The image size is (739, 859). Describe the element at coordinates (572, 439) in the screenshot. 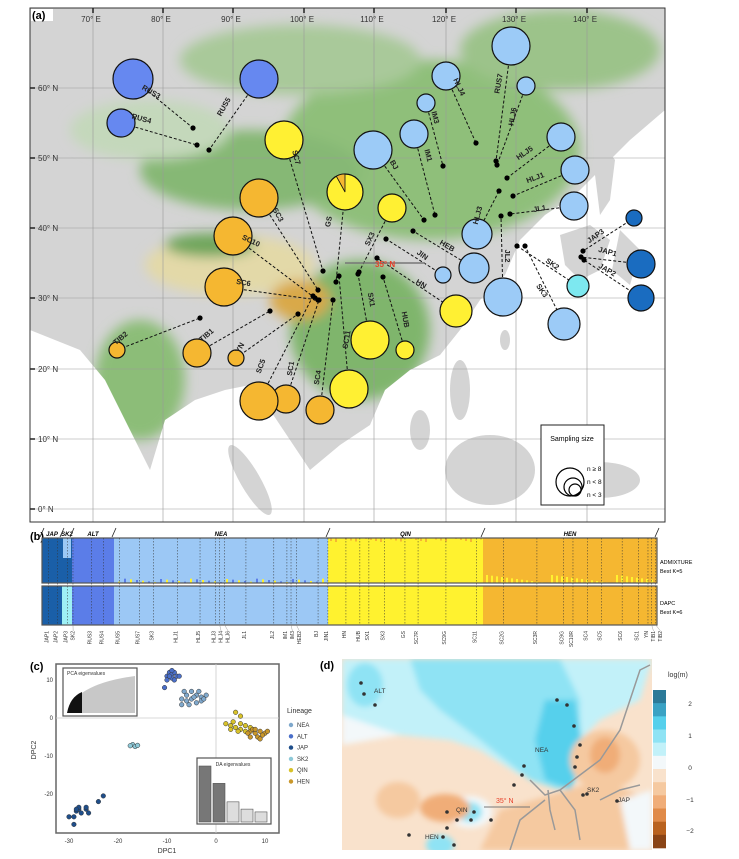

I see `legend-title: Sampling size` at that location.